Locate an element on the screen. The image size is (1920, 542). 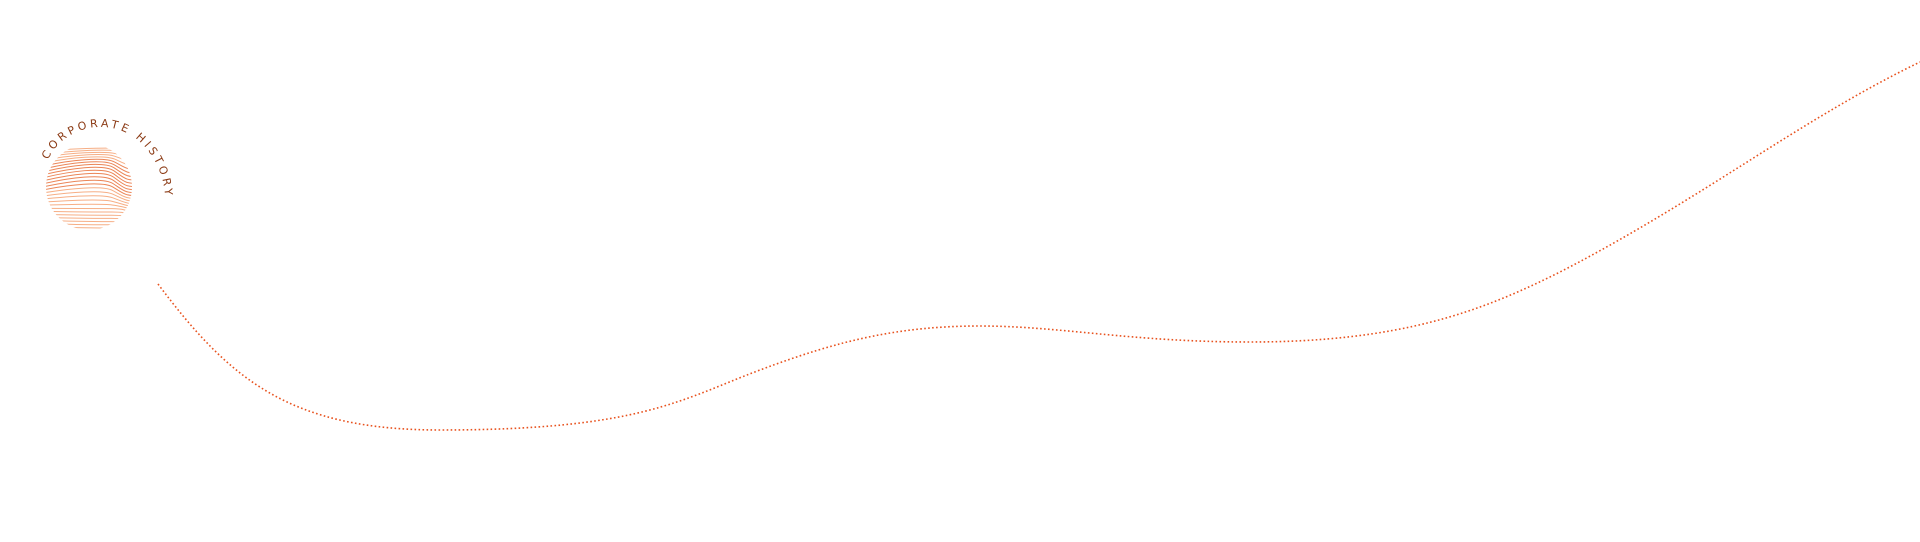
logo-emblem: CORPORATE HISTORY is located at coordinates (105, 173).